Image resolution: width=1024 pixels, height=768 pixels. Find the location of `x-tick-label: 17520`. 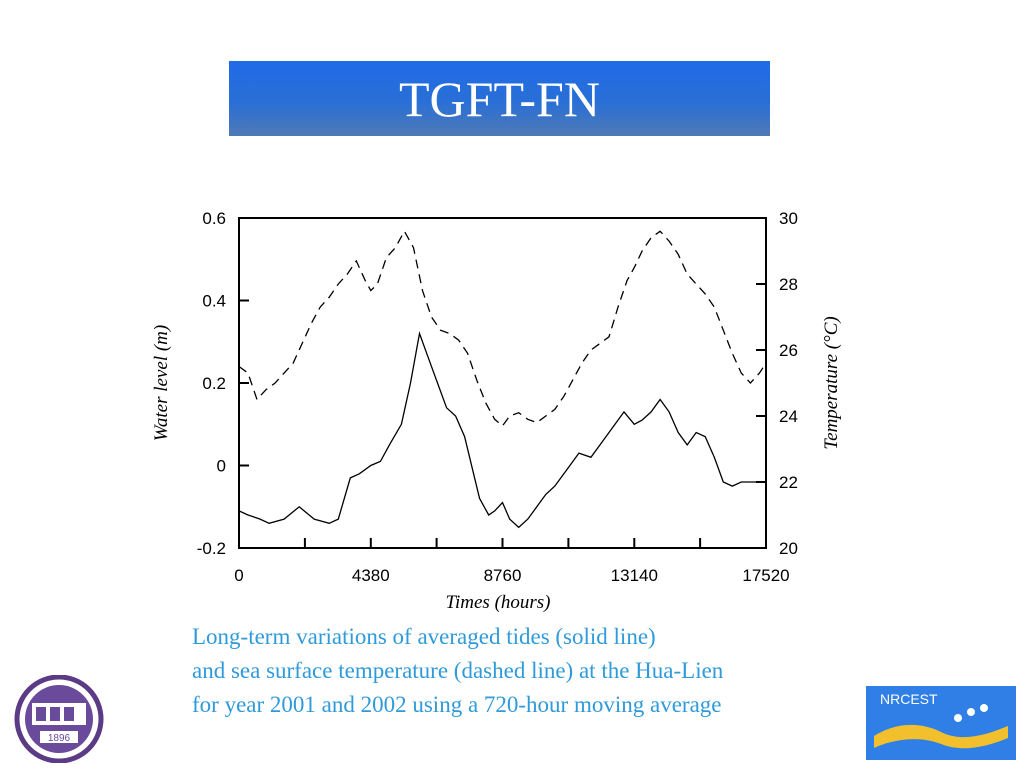

x-tick-label: 17520 is located at coordinates (765, 575).